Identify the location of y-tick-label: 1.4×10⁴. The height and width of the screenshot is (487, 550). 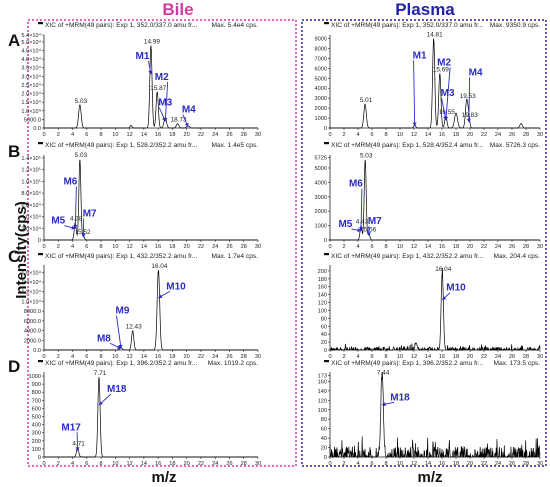
(31, 282).